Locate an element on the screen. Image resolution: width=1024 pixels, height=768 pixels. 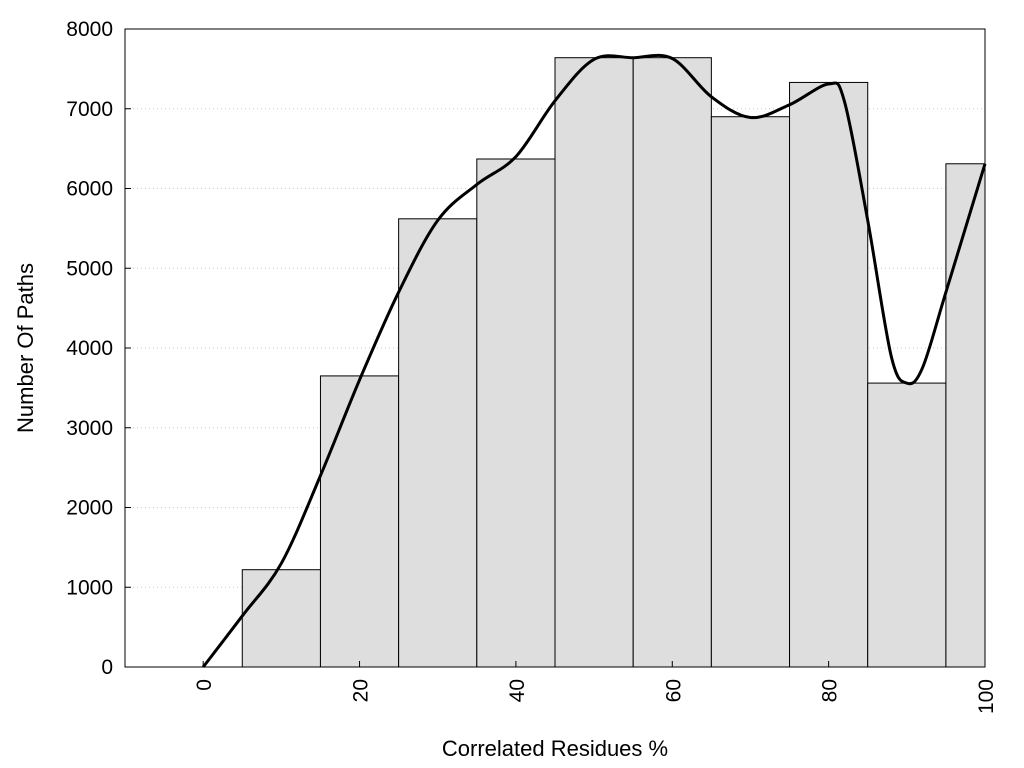
y-axis-ticks: 0 1000 2000 3000 4000 5000 6000 7000 8000 is located at coordinates (98, 348).